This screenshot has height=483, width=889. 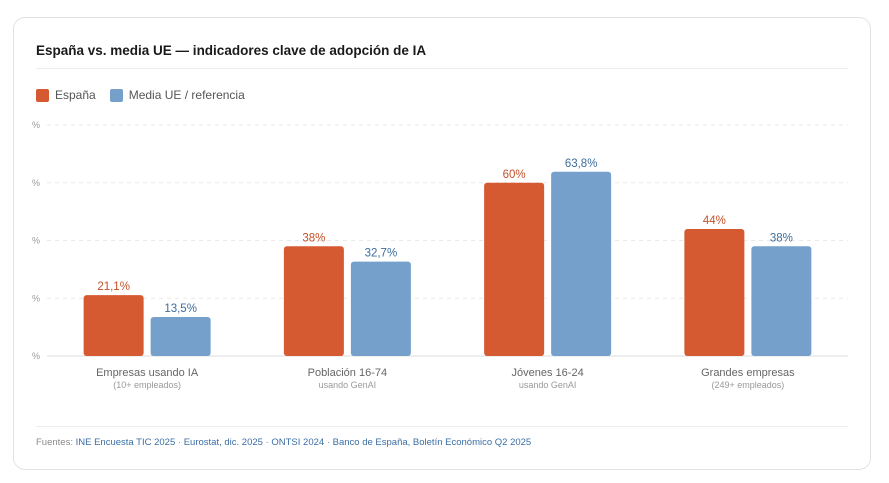 What do you see at coordinates (116, 95) in the screenshot?
I see `legend-swatch-eu` at bounding box center [116, 95].